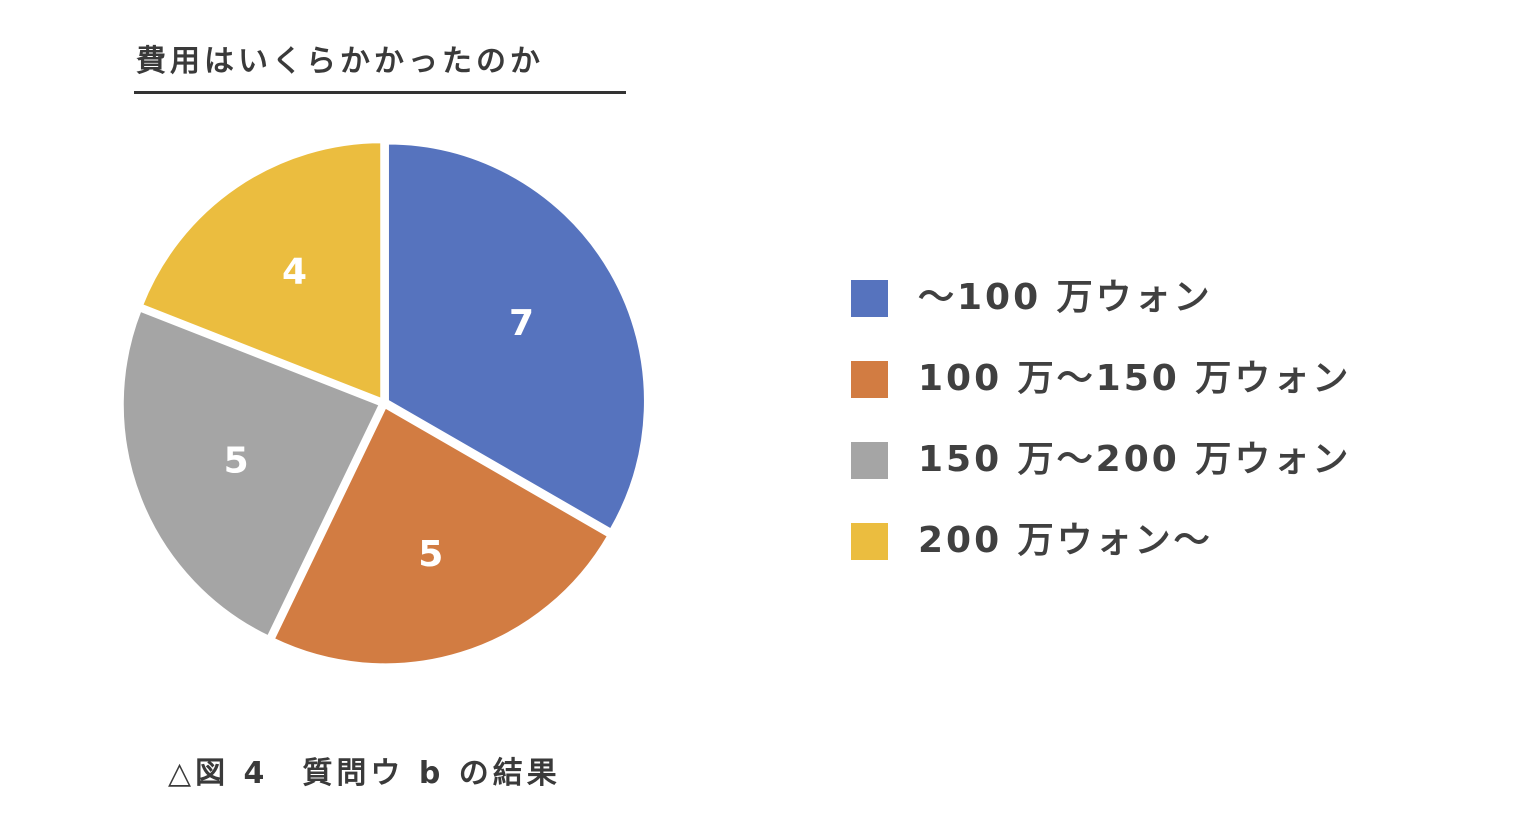  I want to click on legend-label: 100 万～150 万ウォン, so click(1135, 378).